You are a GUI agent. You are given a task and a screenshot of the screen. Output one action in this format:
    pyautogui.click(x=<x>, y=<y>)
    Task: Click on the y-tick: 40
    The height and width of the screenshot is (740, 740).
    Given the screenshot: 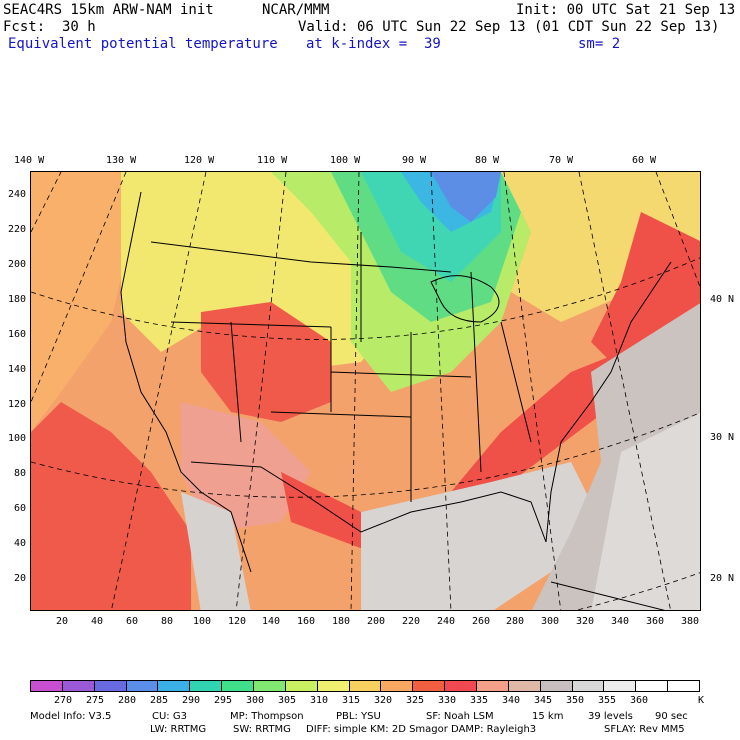 What is the action you would take?
    pyautogui.click(x=19, y=543)
    